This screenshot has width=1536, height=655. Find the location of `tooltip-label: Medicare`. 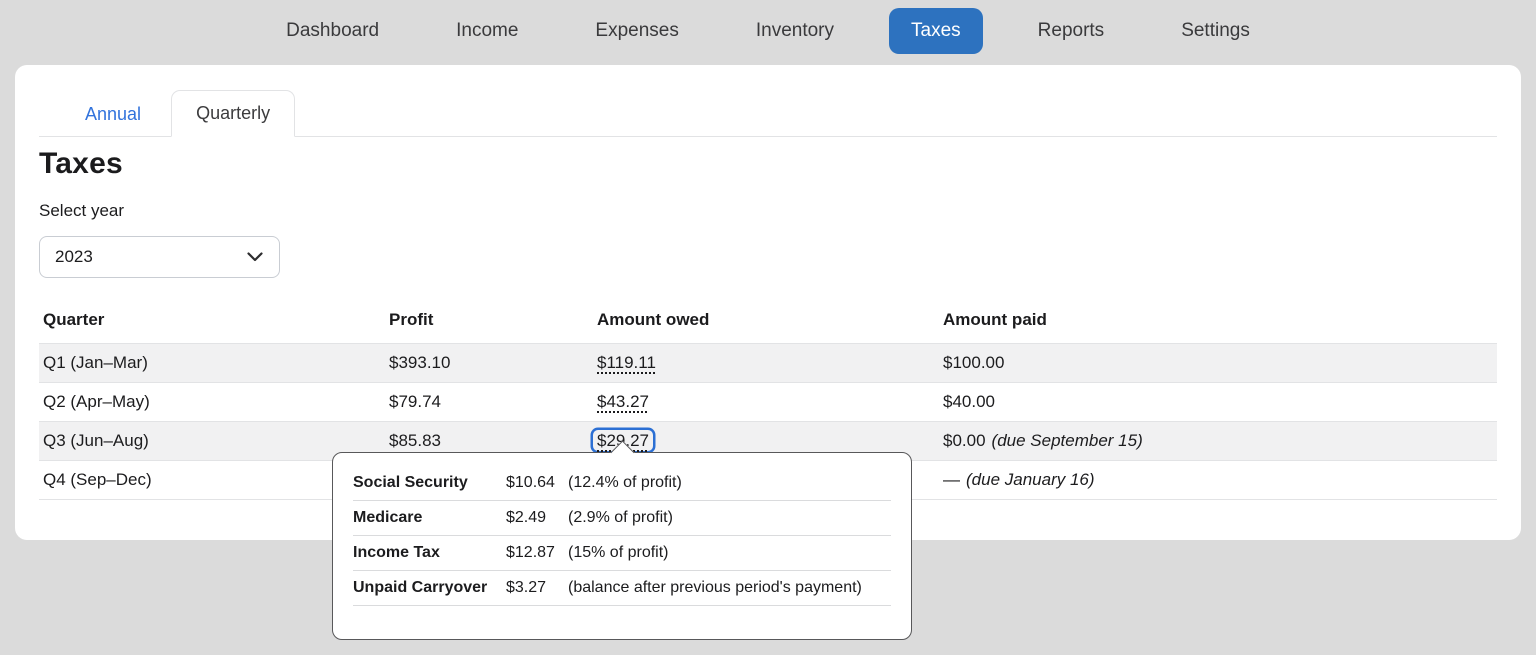

tooltip-label: Medicare is located at coordinates (388, 517).